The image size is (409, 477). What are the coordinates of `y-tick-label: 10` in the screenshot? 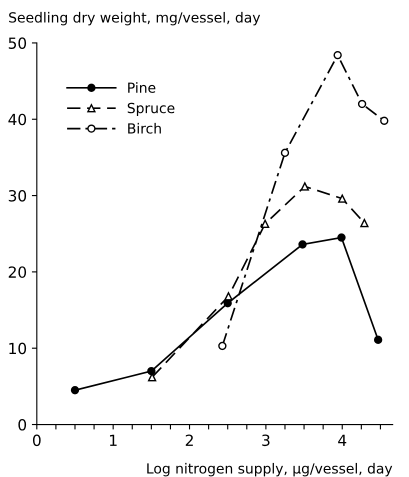 It's located at (17, 348).